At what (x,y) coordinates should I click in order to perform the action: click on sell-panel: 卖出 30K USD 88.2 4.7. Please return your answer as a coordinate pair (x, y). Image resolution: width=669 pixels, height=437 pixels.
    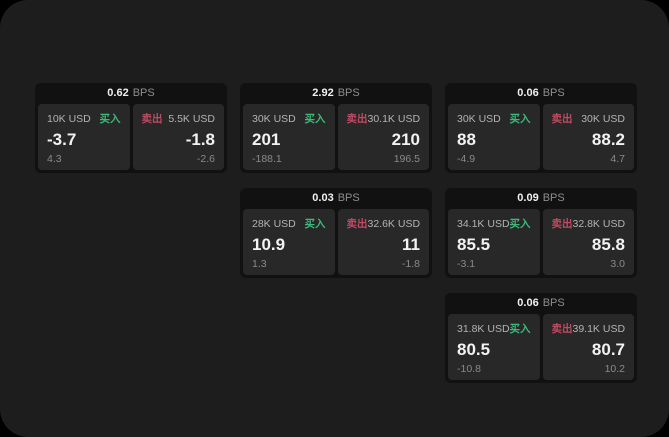
    Looking at the image, I should click on (588, 137).